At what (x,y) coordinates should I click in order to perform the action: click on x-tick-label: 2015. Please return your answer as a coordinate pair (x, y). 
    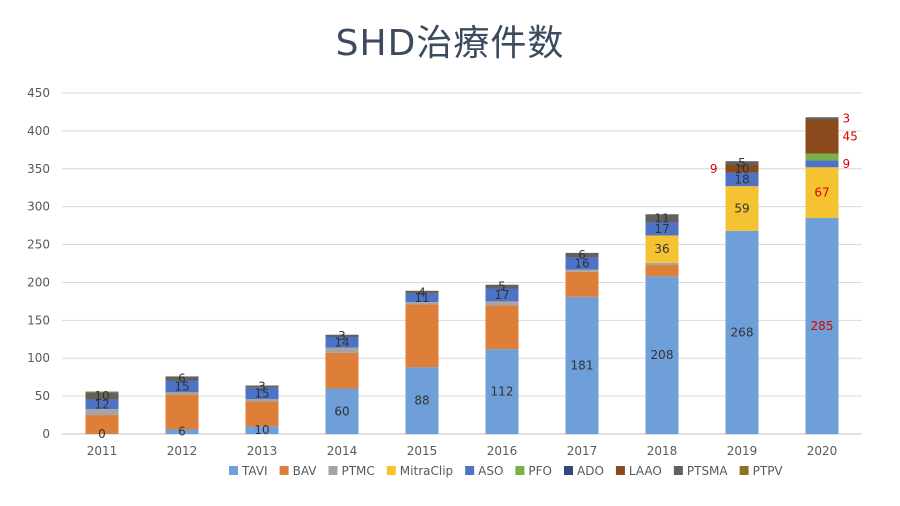
    Looking at the image, I should click on (422, 451).